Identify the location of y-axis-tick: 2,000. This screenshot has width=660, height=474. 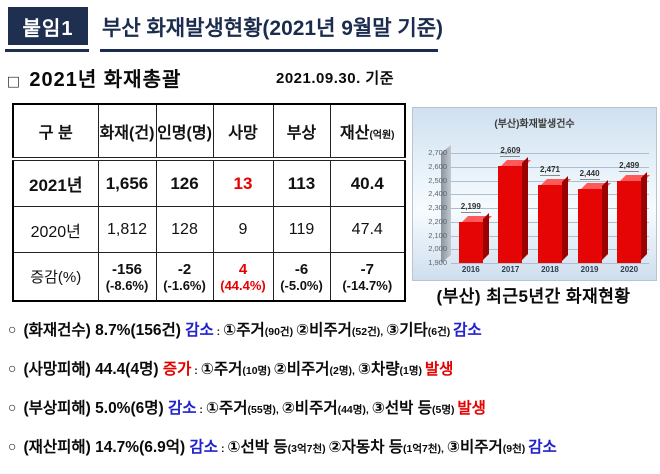
(437, 249).